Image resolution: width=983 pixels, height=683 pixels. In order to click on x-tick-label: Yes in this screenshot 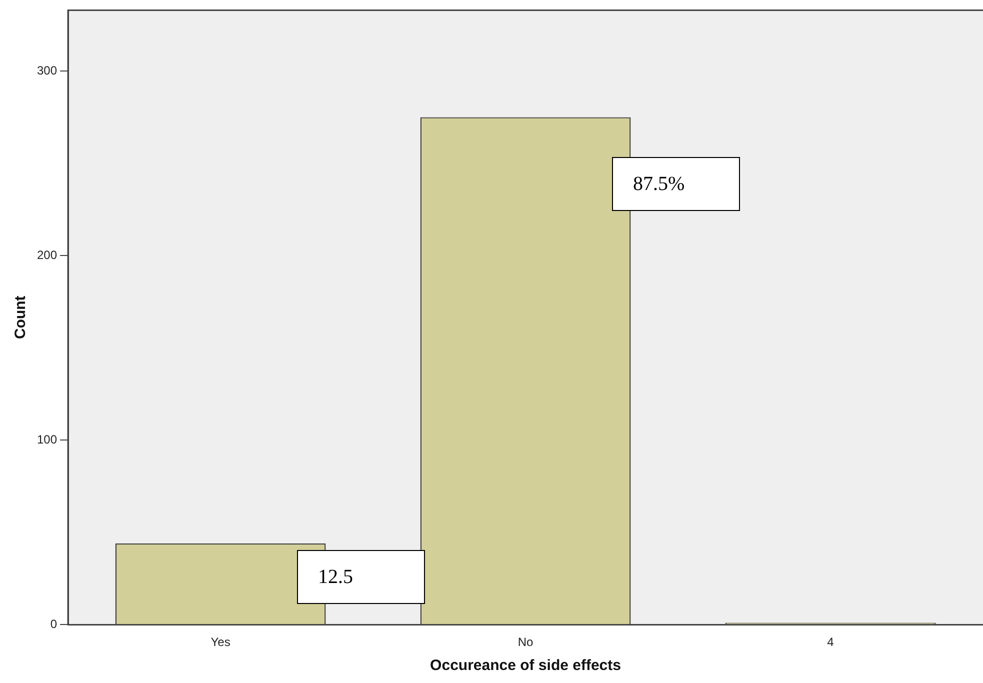, I will do `click(220, 642)`.